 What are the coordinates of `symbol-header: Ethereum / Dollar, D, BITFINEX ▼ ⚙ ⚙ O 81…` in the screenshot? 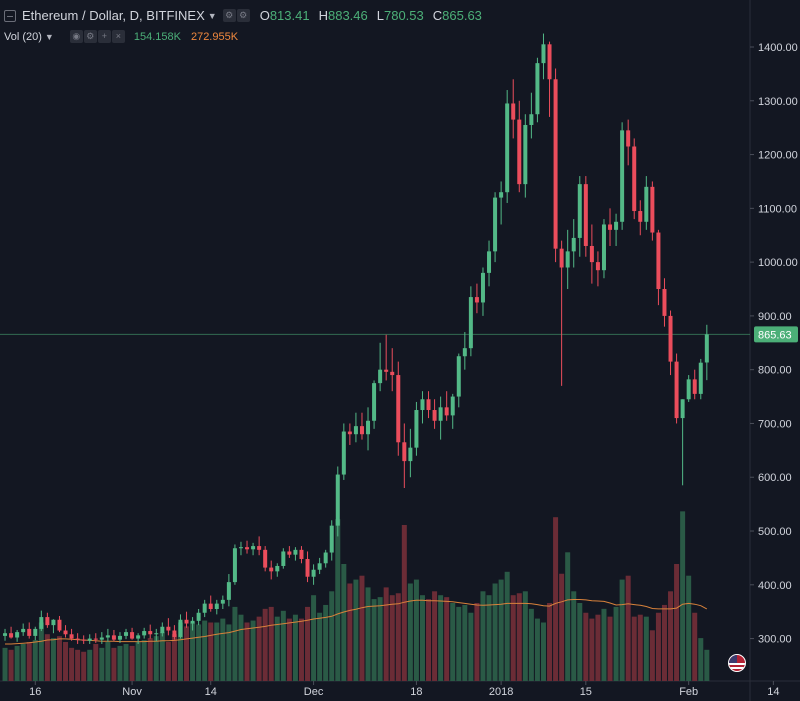 It's located at (243, 15).